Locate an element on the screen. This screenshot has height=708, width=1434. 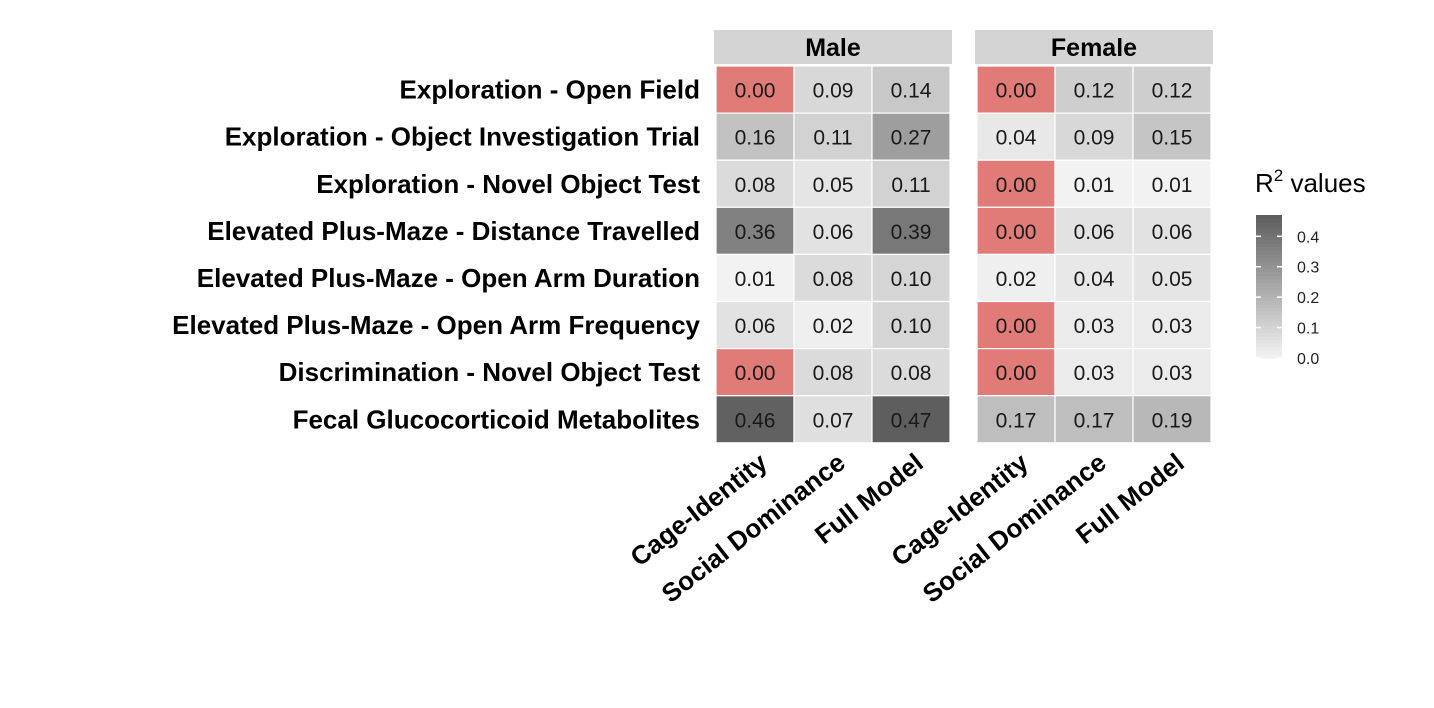
row-label: Elevated Plus-Maze - Open Arm Duration is located at coordinates (448, 278).